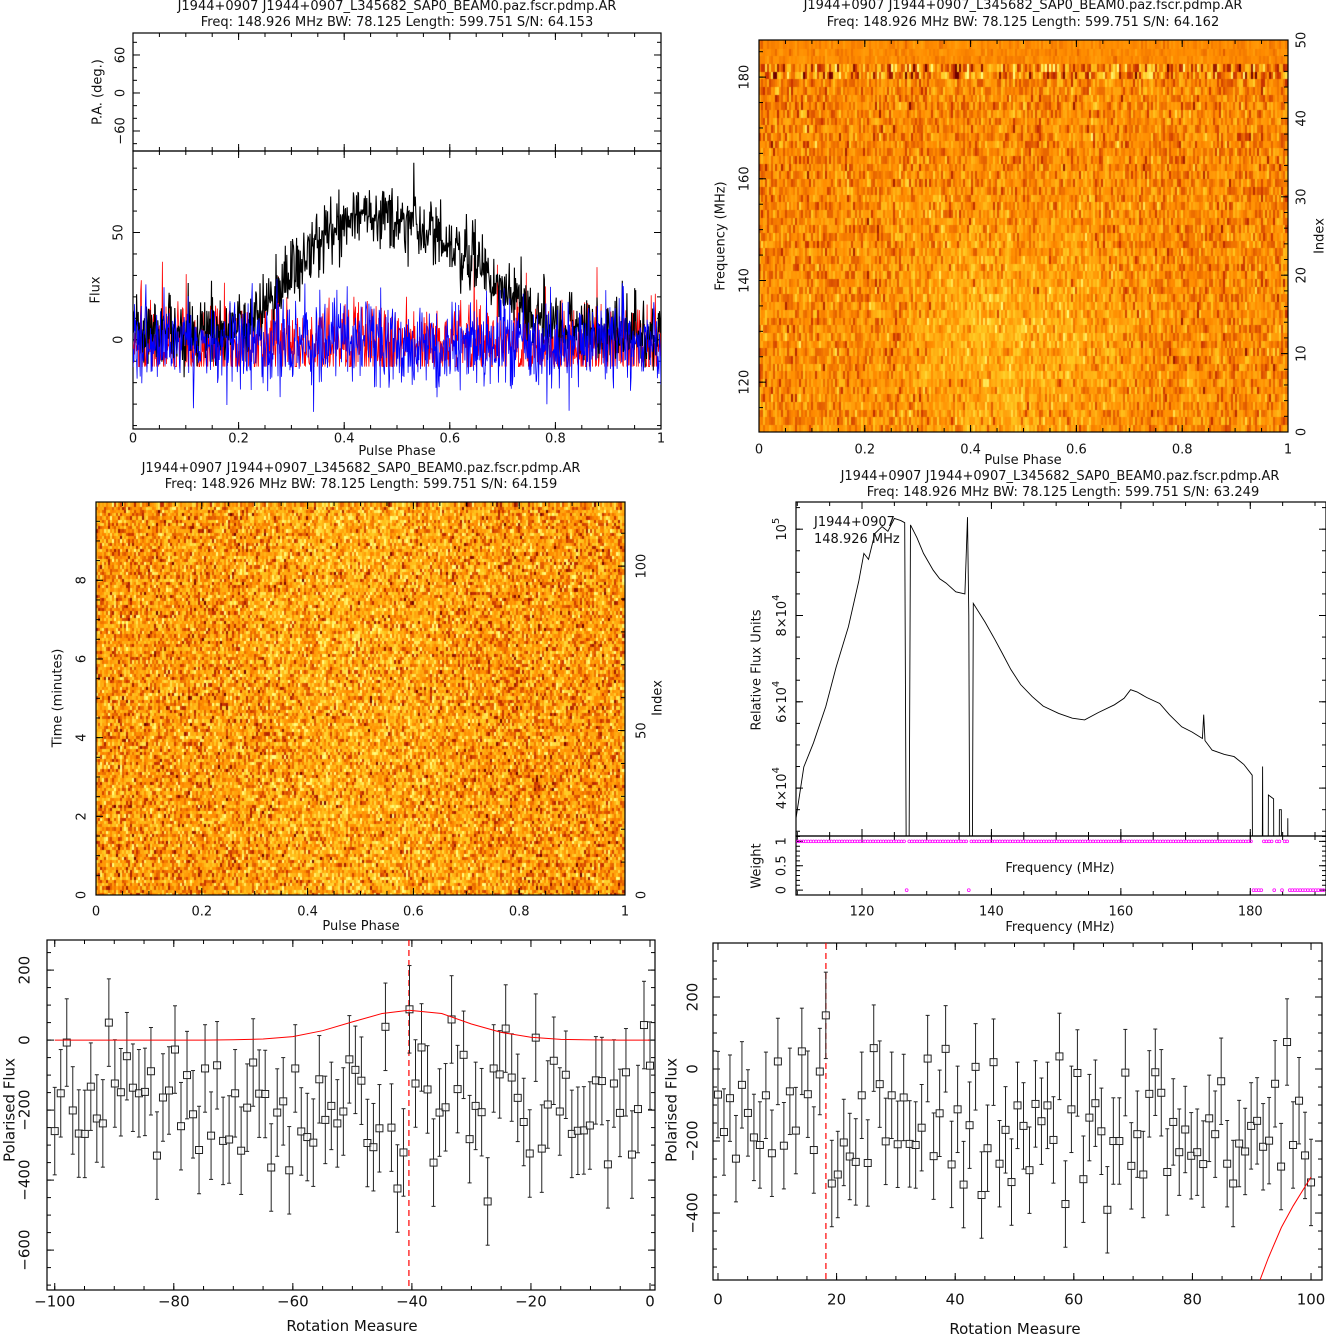 This screenshot has height=1335, width=1326. I want to click on y-tick-label: −60, so click(121, 130).